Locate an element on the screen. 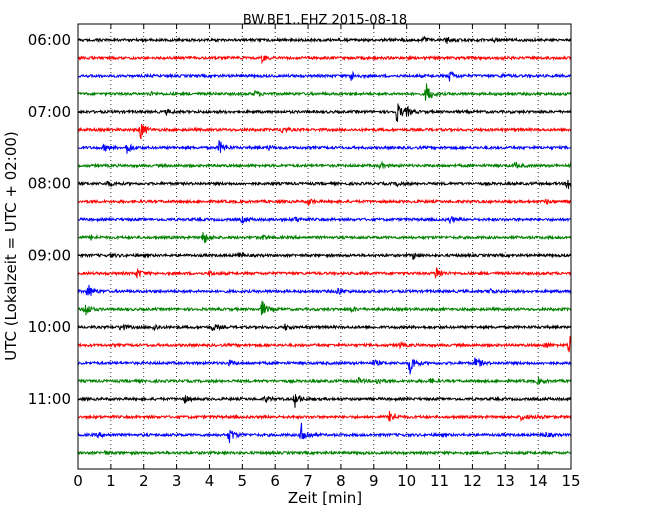  x-tick-label: 13 is located at coordinates (505, 481).